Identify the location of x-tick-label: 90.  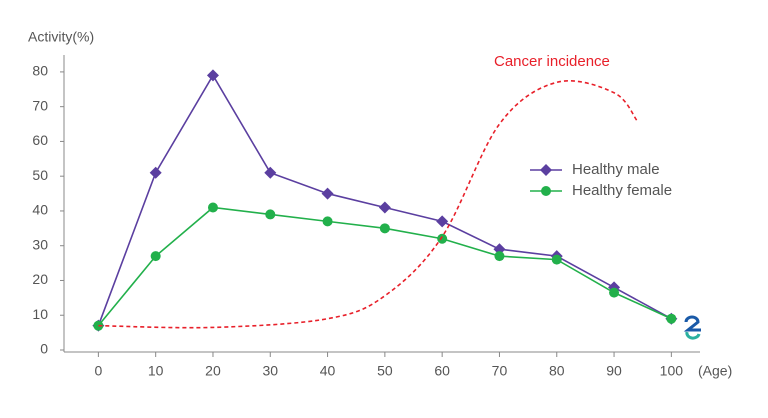
(614, 371).